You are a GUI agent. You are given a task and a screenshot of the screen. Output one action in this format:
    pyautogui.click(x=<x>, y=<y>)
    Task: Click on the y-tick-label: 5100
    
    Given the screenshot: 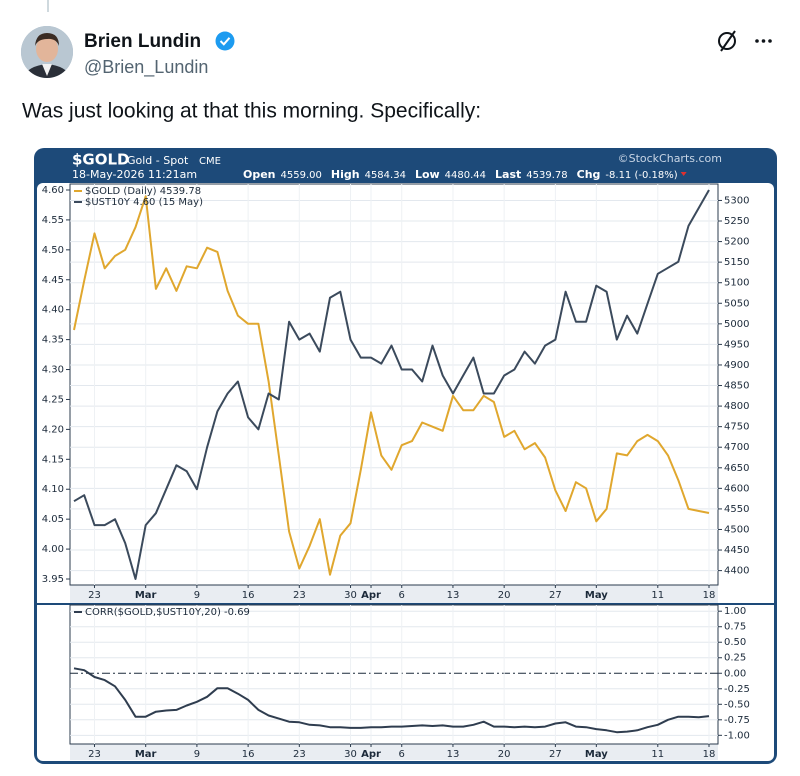 What is the action you would take?
    pyautogui.click(x=736, y=283)
    